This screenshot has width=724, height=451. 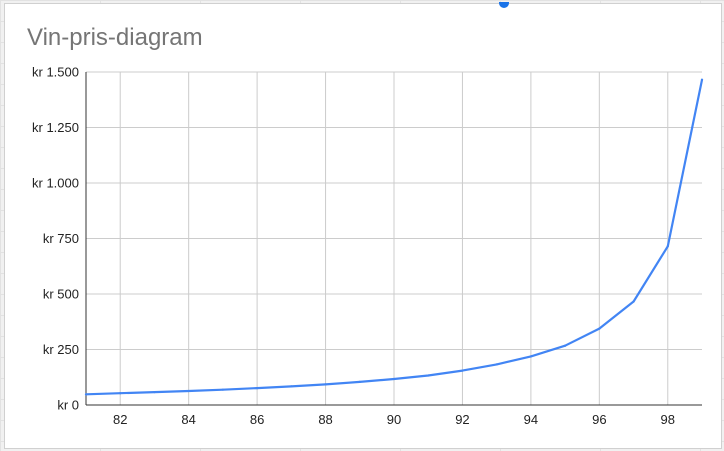 I want to click on y-tick-label: kr 0, so click(x=68, y=405).